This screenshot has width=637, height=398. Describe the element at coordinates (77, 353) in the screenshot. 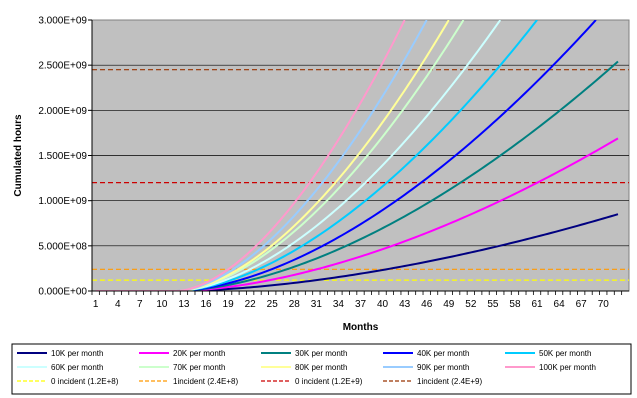

I see `legend-label: 10K per month` at that location.